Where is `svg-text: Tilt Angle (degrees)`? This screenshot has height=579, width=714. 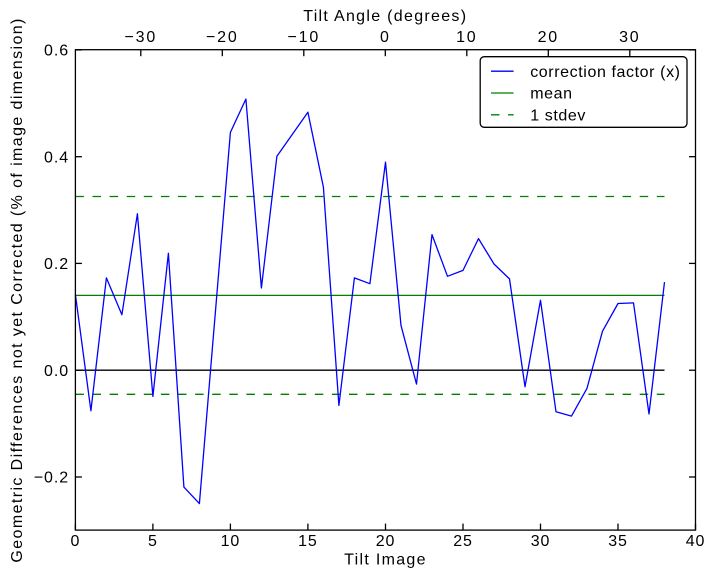 svg-text: Tilt Angle (degrees) is located at coordinates (385, 16).